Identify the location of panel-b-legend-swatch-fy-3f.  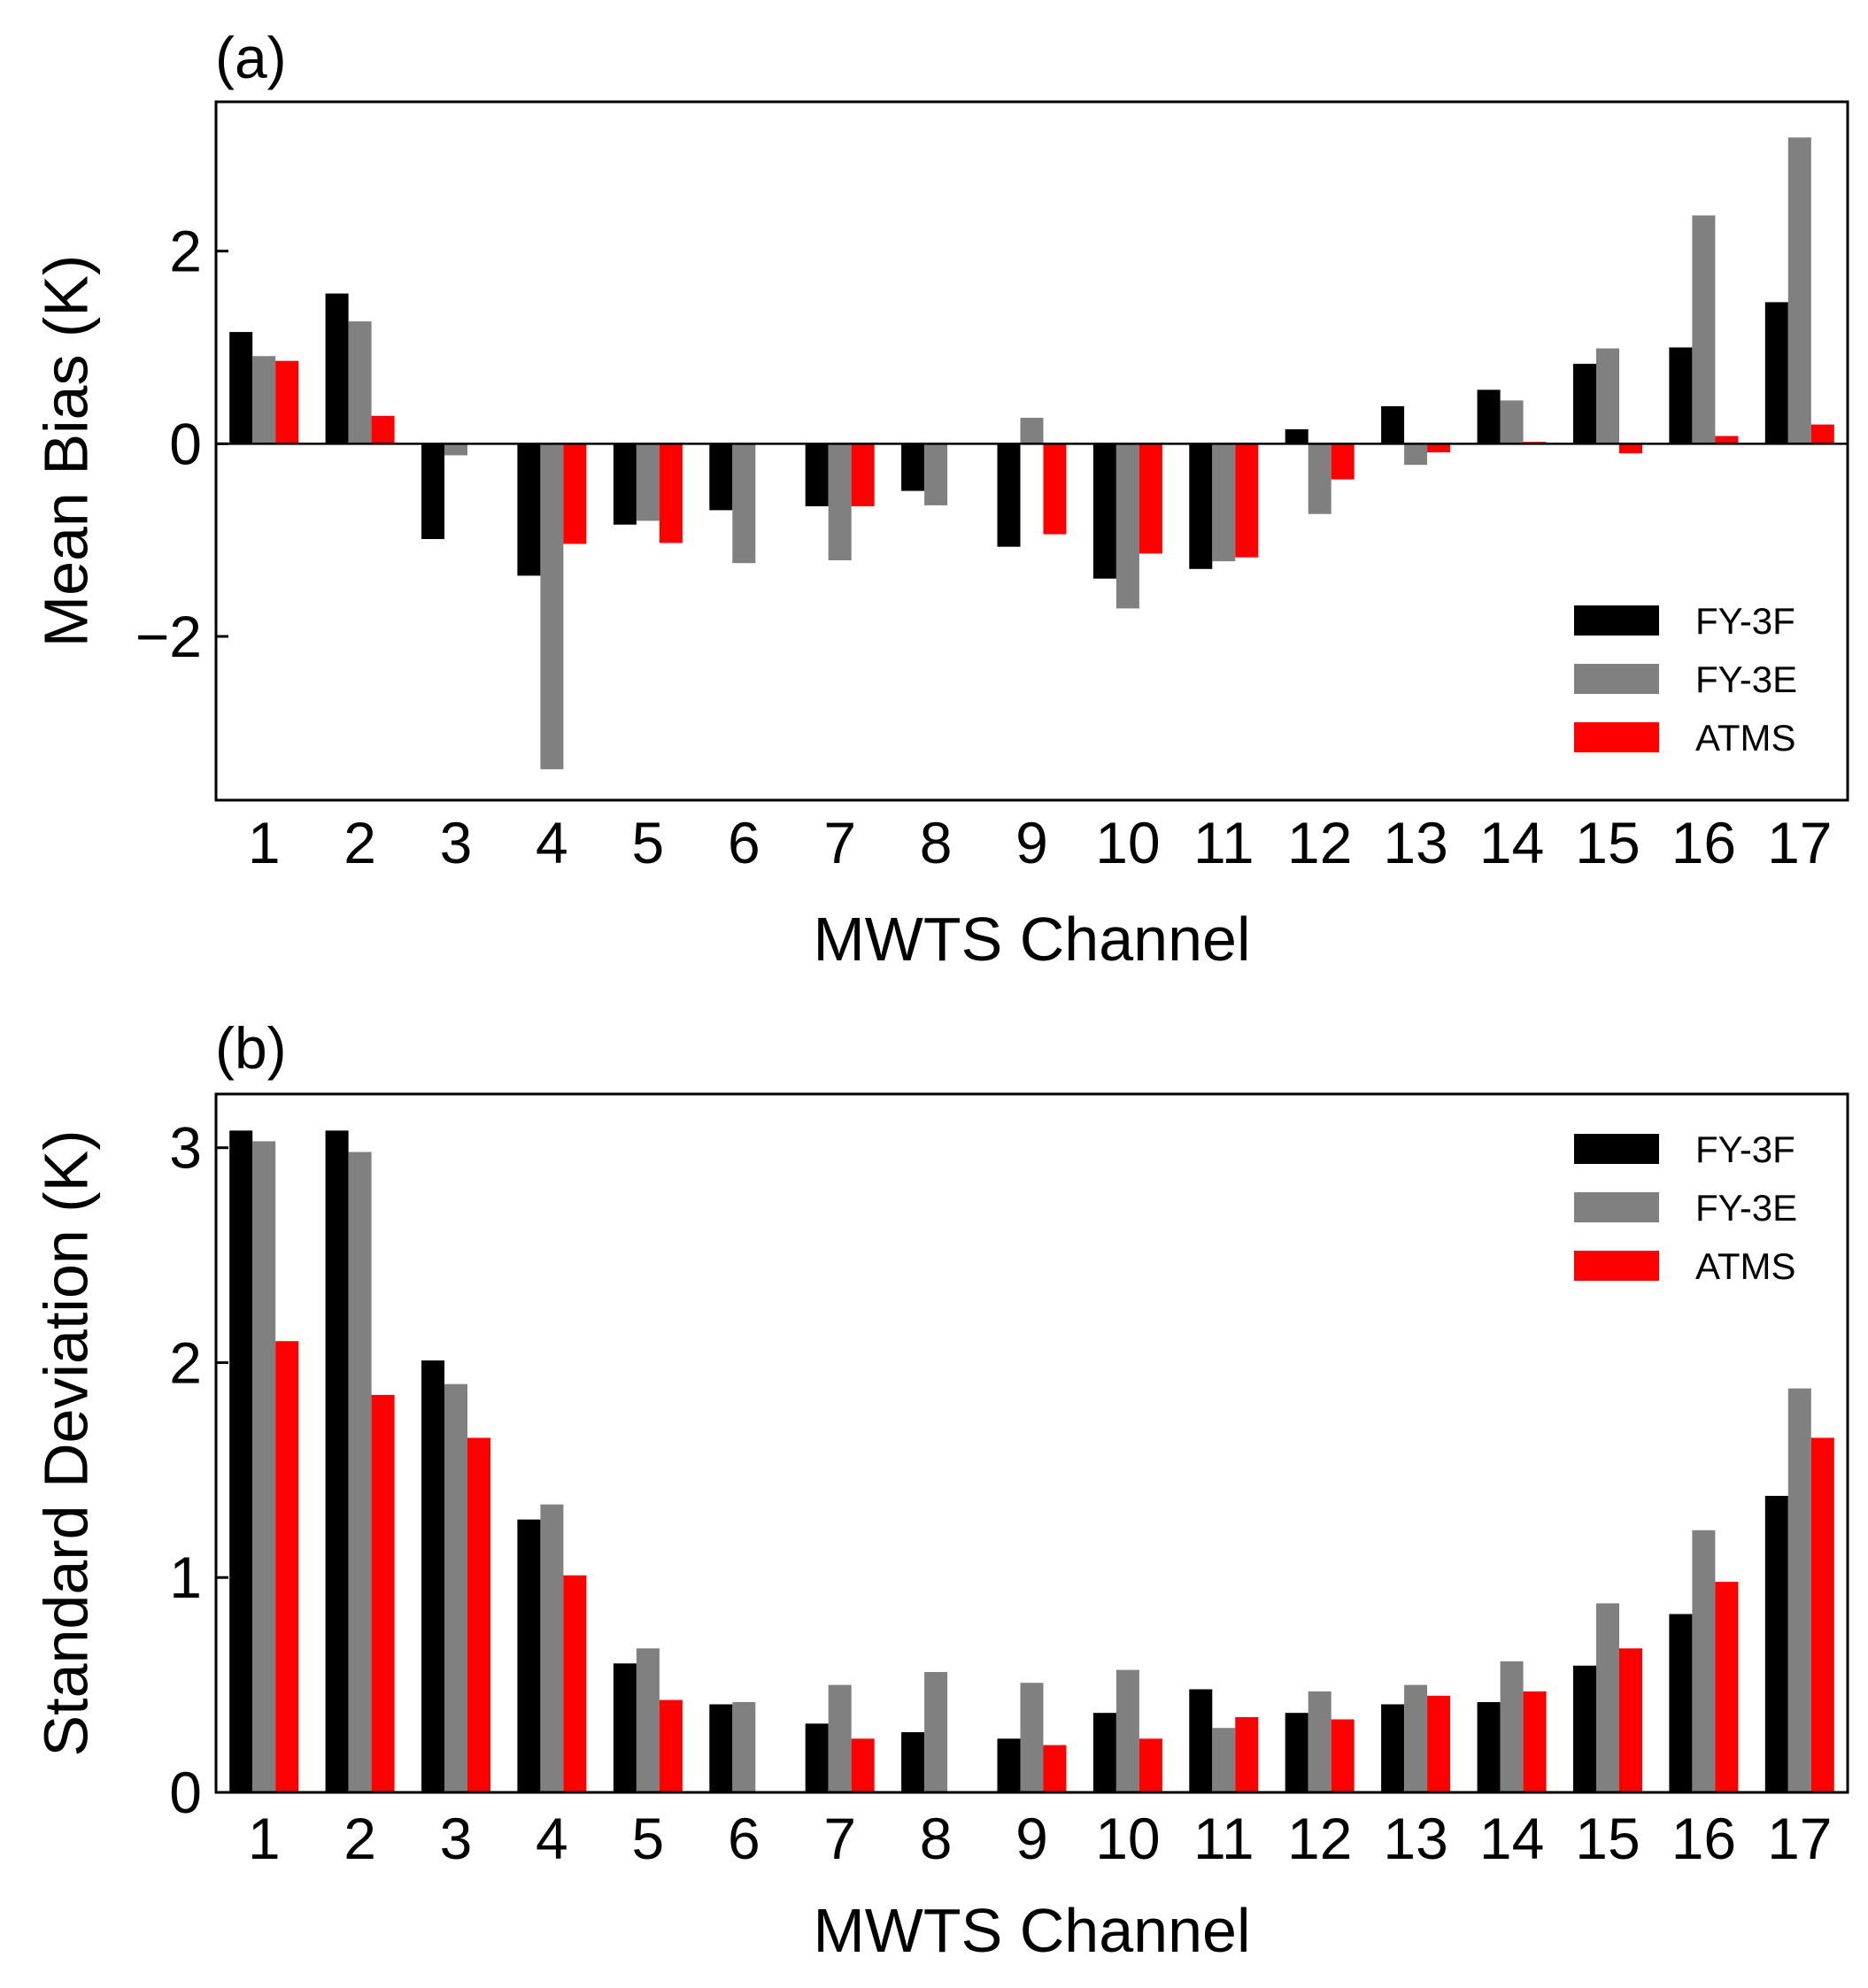
(1617, 1149).